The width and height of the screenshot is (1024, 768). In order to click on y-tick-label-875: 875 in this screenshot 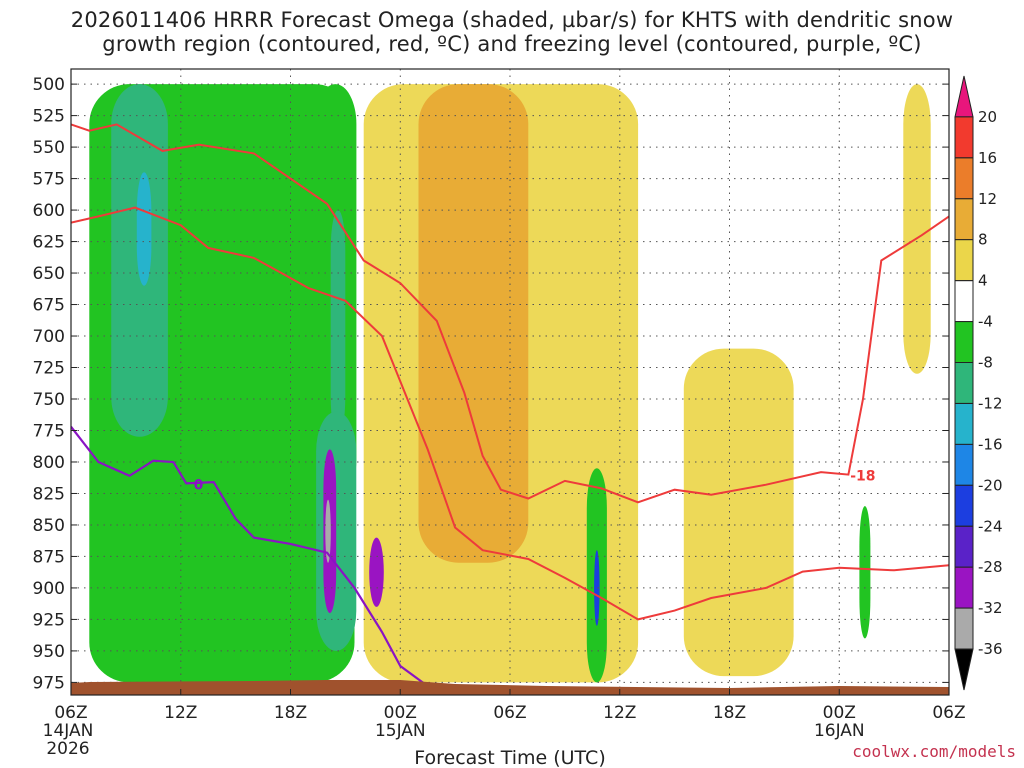, I will do `click(49, 557)`.